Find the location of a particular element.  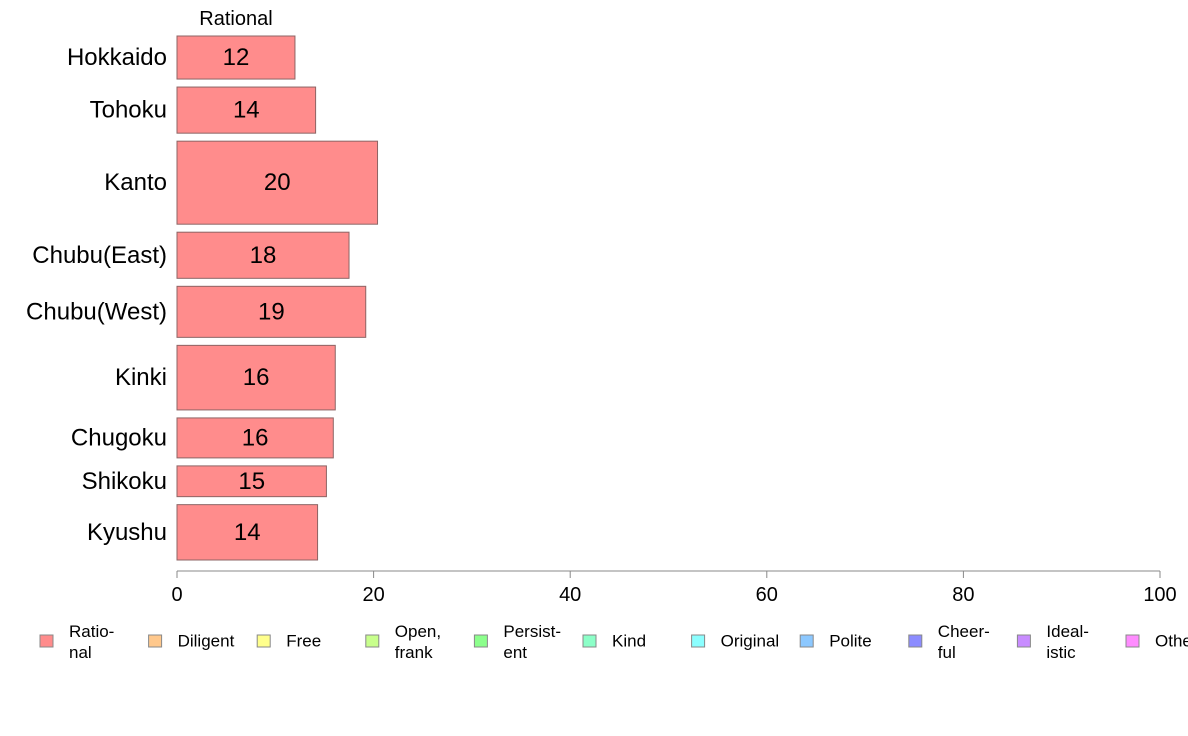

category-label: Chubu(West) is located at coordinates (96, 311).